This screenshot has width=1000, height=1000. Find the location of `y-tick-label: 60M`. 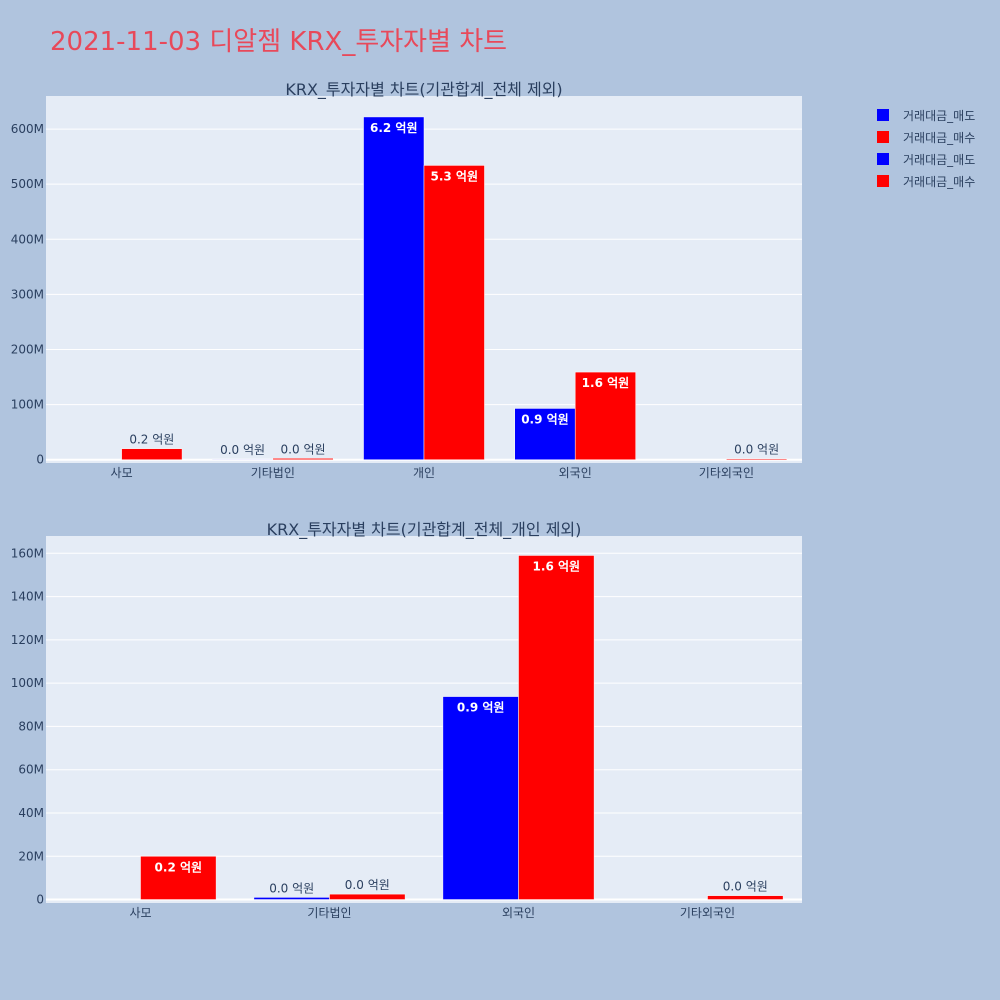

y-tick-label: 60M is located at coordinates (31, 770).